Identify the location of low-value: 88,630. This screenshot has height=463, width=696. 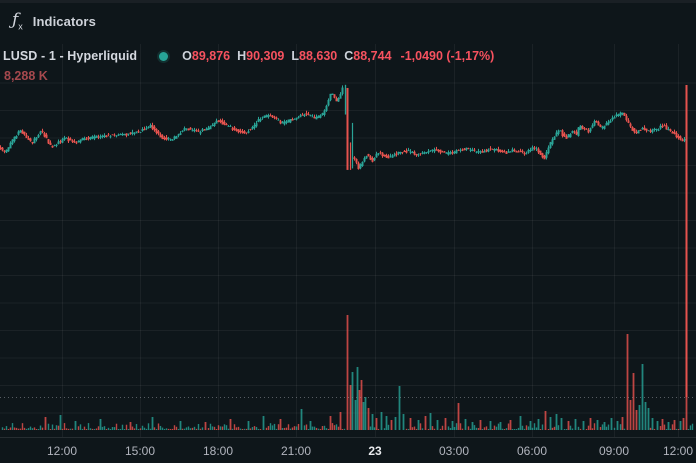
(318, 56).